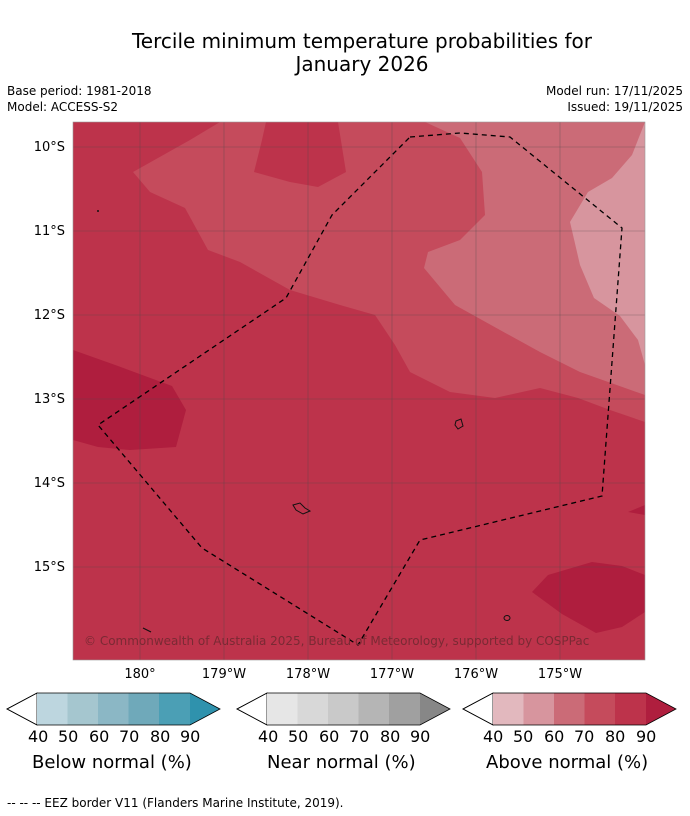 This screenshot has width=690, height=816. I want to click on colorbar-above-min-arrow, so click(478, 709).